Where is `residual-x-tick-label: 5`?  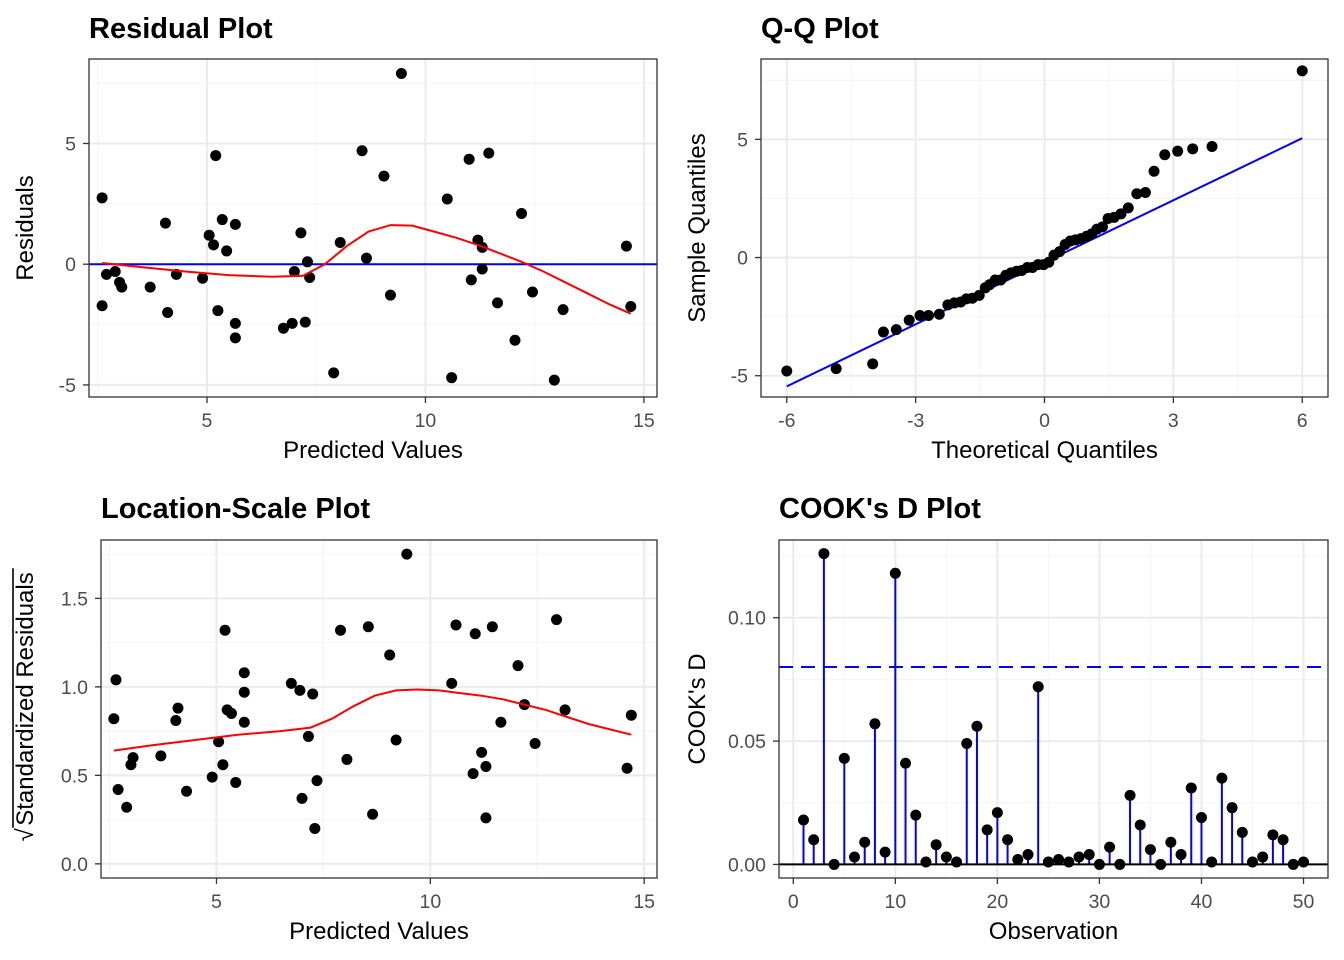 residual-x-tick-label: 5 is located at coordinates (207, 421).